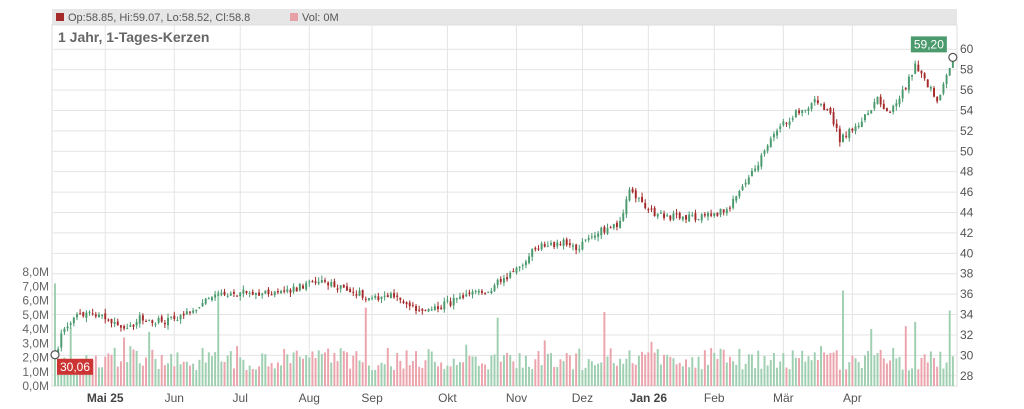 This screenshot has width=1024, height=409. What do you see at coordinates (783, 398) in the screenshot?
I see `time-tick-label: Mär` at bounding box center [783, 398].